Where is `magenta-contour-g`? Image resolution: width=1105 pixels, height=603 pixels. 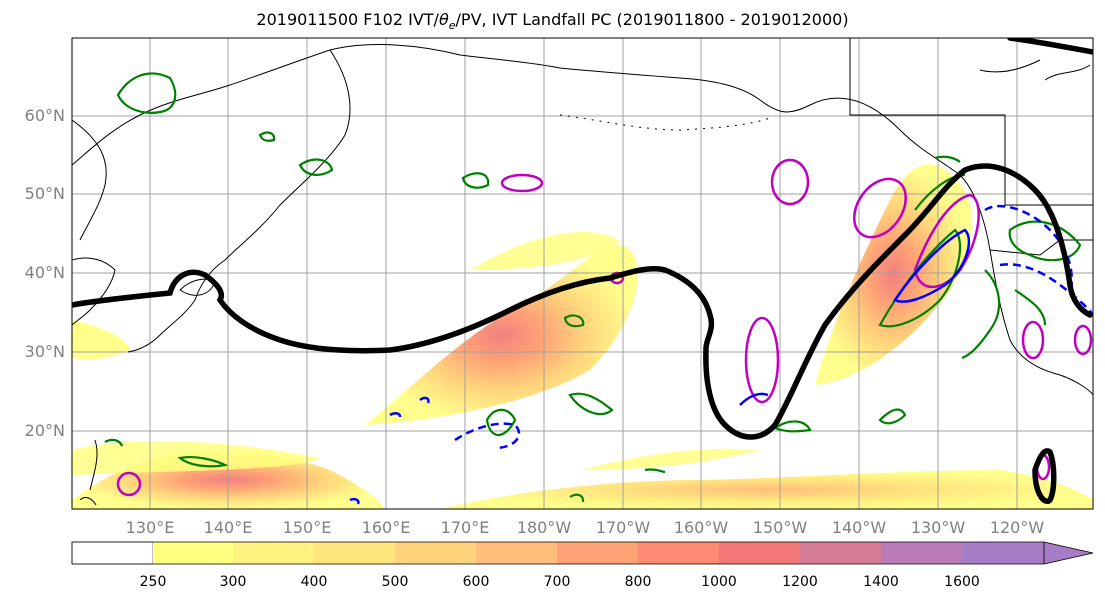 magenta-contour-g is located at coordinates (129, 484).